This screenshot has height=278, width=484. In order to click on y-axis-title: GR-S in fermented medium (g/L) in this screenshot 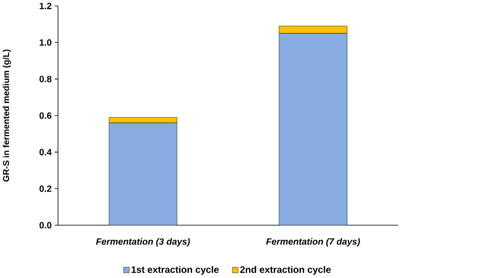, I will do `click(6, 116)`.